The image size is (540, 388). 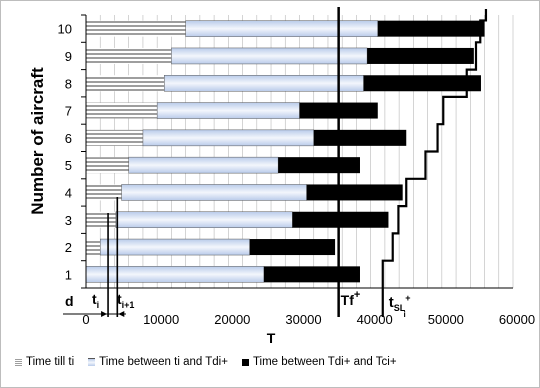 I want to click on x-tick-label: 40000, so click(x=375, y=319).